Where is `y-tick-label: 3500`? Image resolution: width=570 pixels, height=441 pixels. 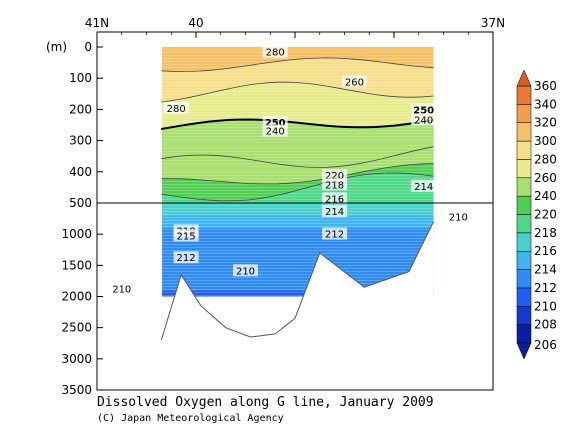 y-tick-label: 3500 is located at coordinates (76, 390).